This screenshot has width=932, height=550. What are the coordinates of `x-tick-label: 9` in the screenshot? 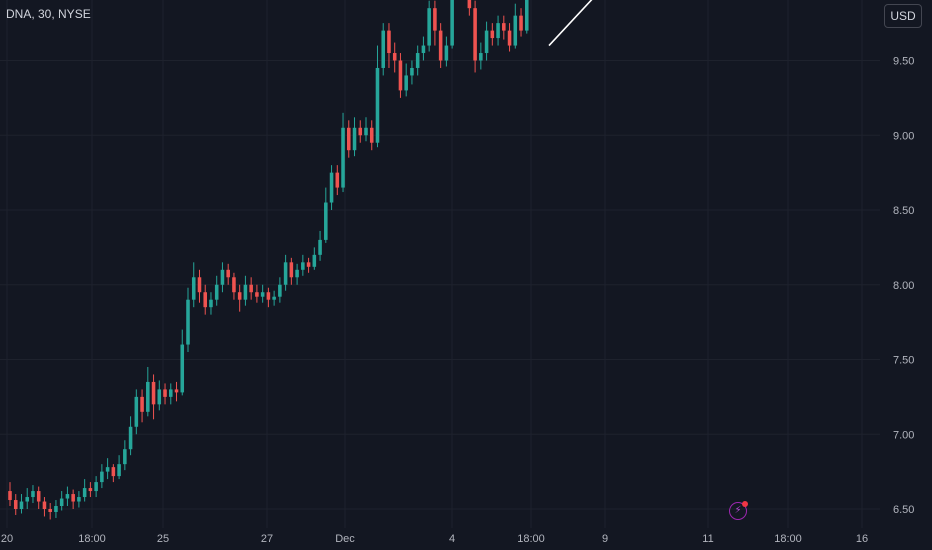 It's located at (605, 539).